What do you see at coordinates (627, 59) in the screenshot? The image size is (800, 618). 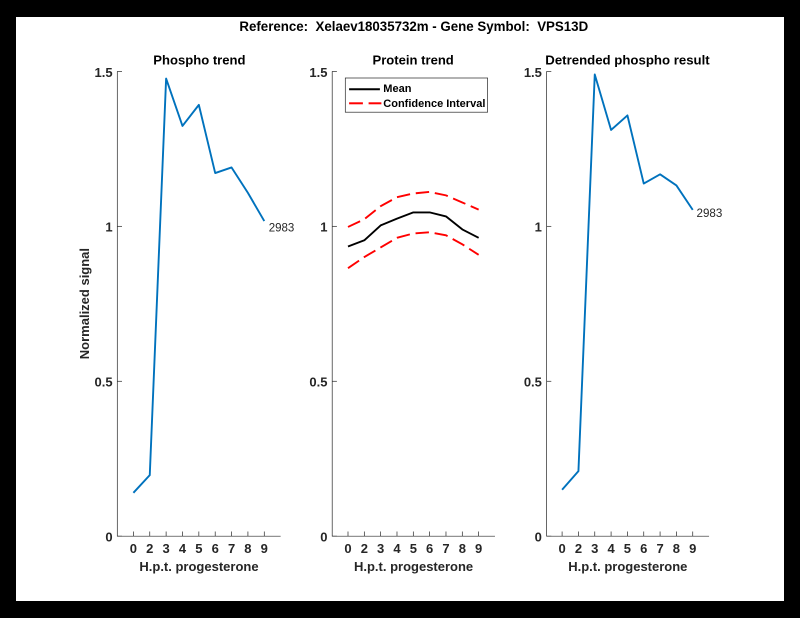 I see `svg-text: Detrended phospho result` at bounding box center [627, 59].